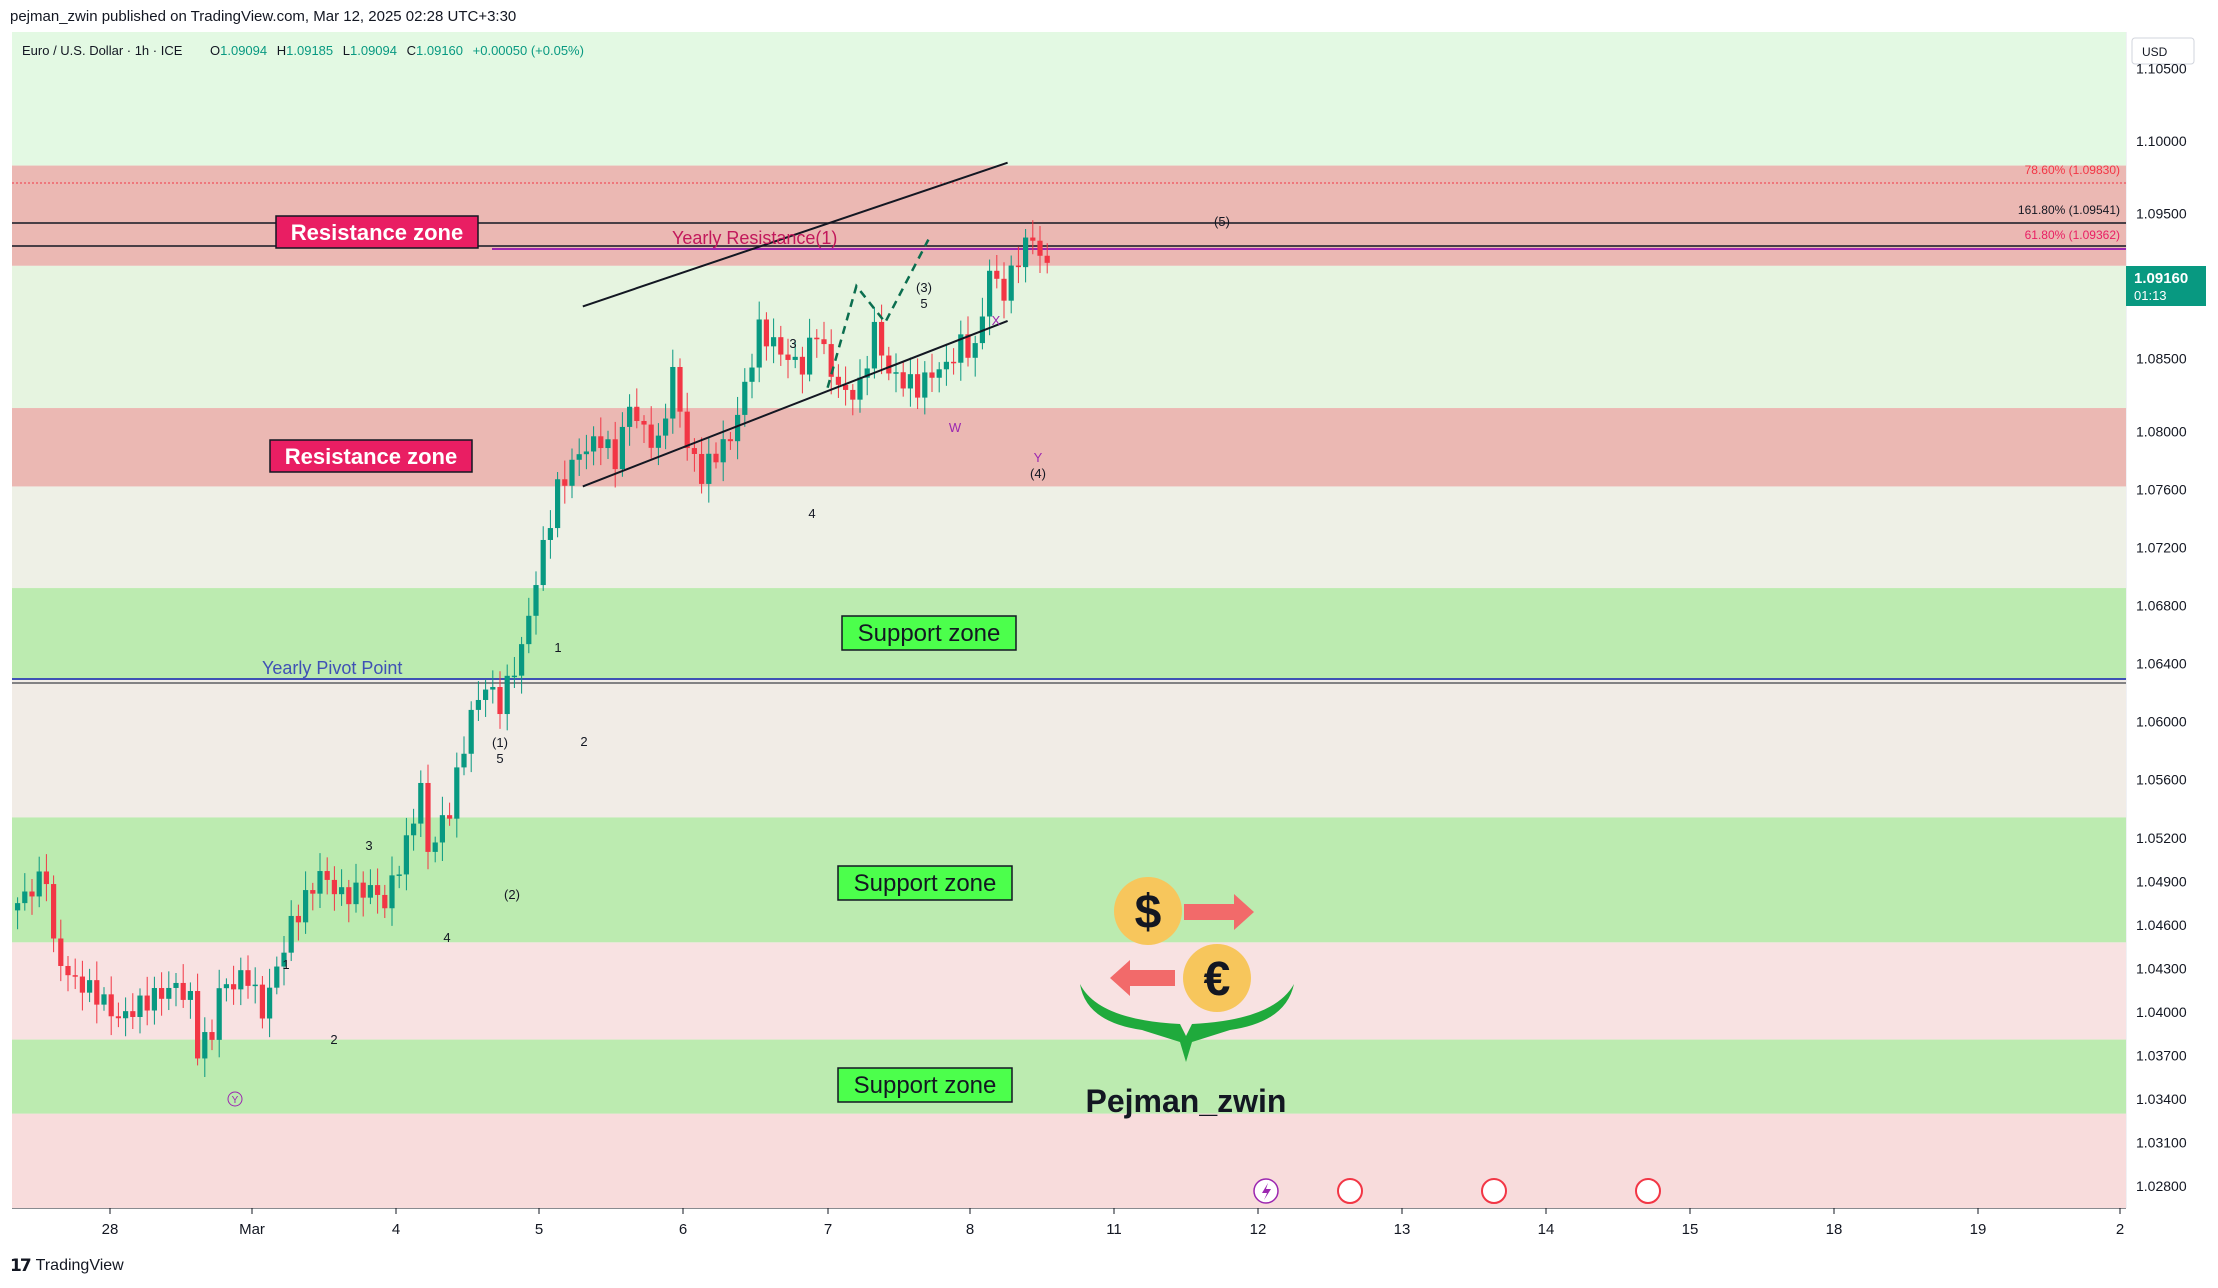  I want to click on wave-label-4b: (4), so click(1038, 473).